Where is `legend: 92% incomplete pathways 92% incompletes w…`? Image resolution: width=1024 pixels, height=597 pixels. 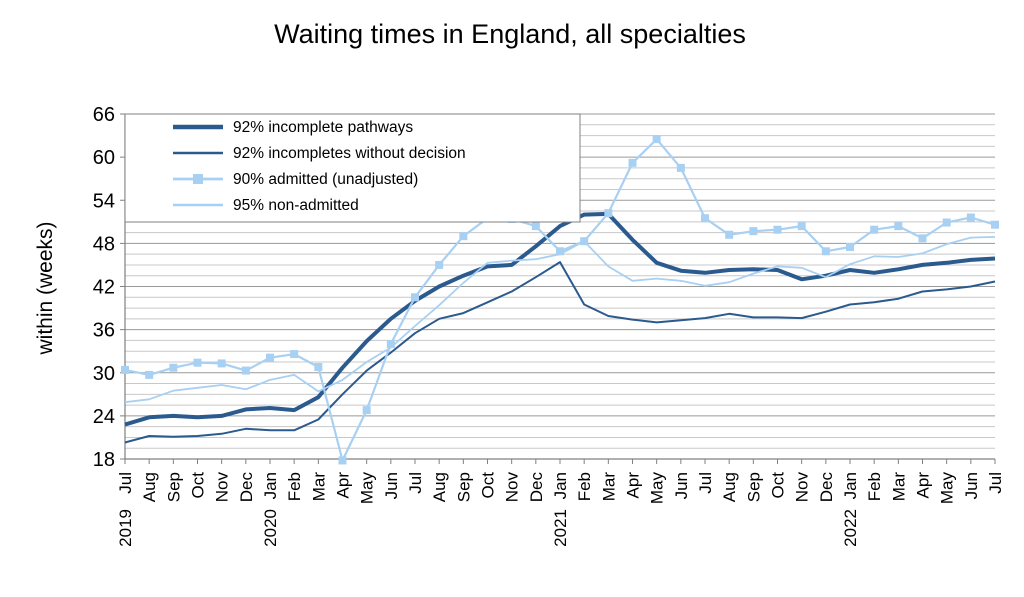
legend: 92% incomplete pathways 92% incompletes w… is located at coordinates (352, 168).